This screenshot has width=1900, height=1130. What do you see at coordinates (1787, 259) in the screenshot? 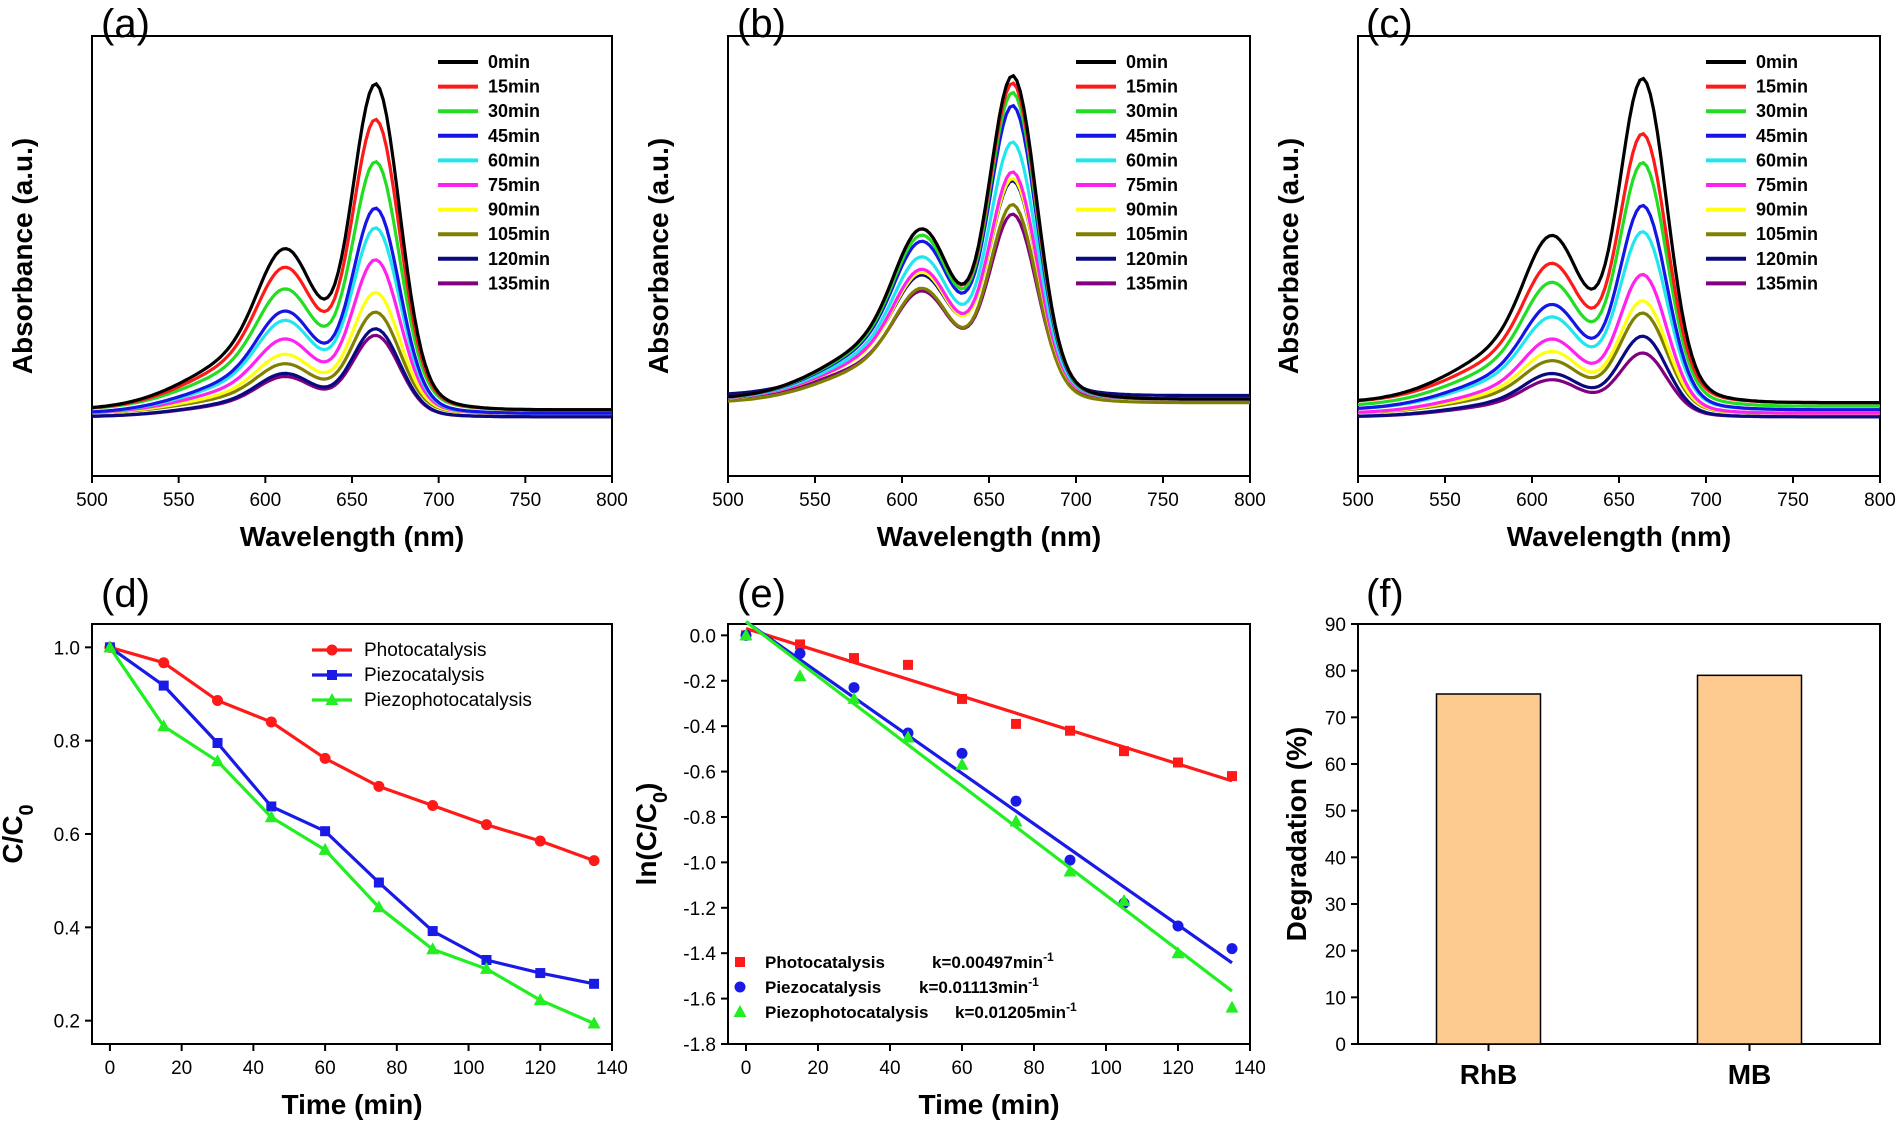
I see `legend-label: 120min` at bounding box center [1787, 259].